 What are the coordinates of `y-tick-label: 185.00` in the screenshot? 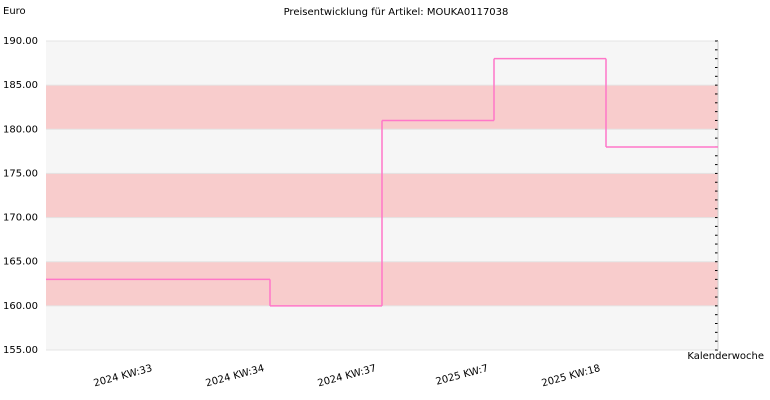 It's located at (20, 85).